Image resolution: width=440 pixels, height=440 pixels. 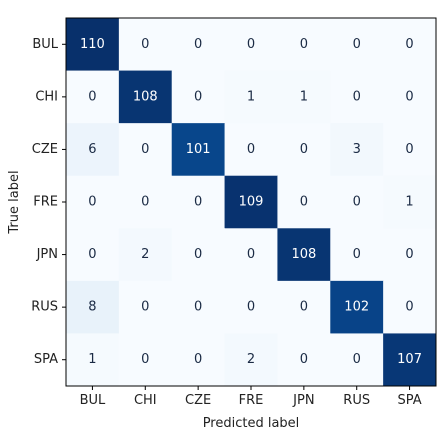 I want to click on cell-value-label: 8, so click(x=92, y=307).